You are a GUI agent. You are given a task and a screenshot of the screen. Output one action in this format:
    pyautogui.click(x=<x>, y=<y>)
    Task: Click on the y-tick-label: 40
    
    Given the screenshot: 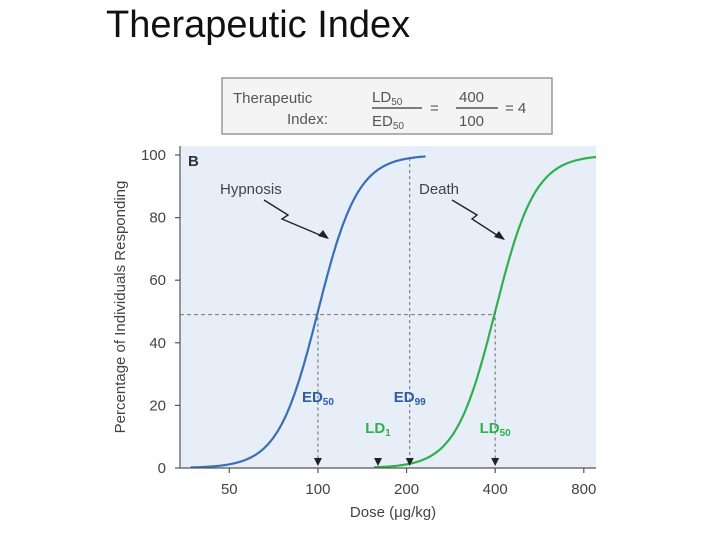 What is the action you would take?
    pyautogui.click(x=157, y=343)
    